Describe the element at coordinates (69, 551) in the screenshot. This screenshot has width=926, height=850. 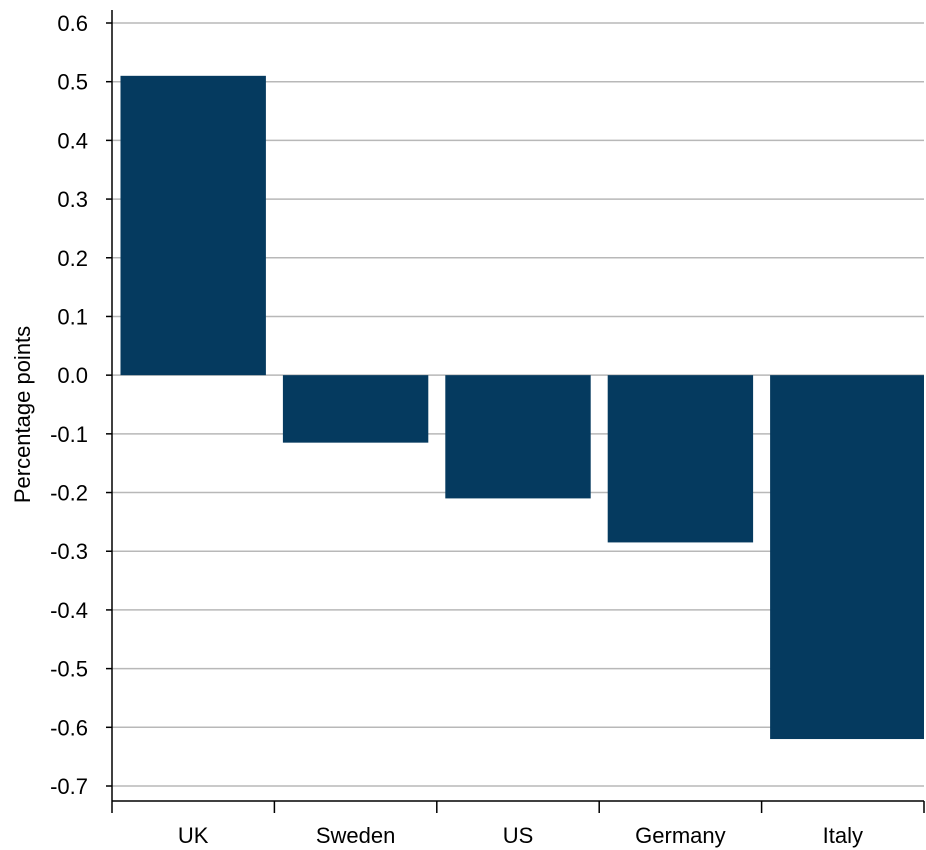
I see `y-tick-label: -0.3` at that location.